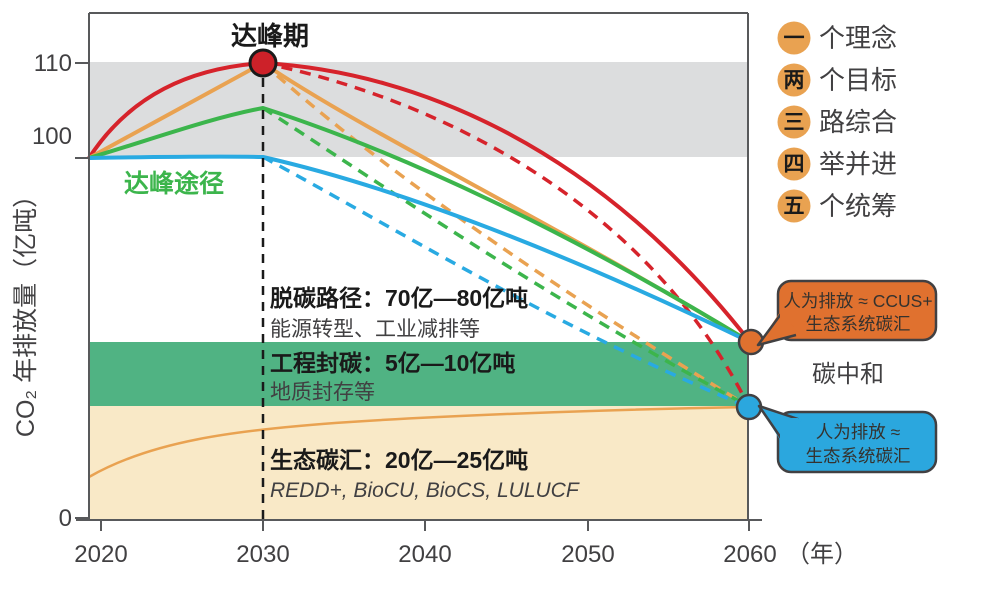 Image resolution: width=1000 pixels, height=593 pixels. What do you see at coordinates (858, 324) in the screenshot?
I see `ccus-callout-line2: 生态系统碳汇` at bounding box center [858, 324].